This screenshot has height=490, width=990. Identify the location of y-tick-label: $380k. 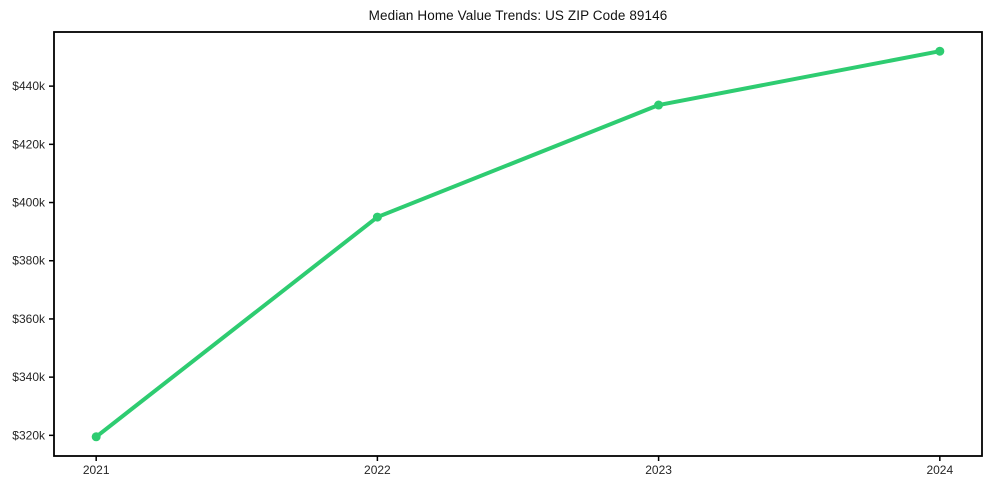
(29, 261).